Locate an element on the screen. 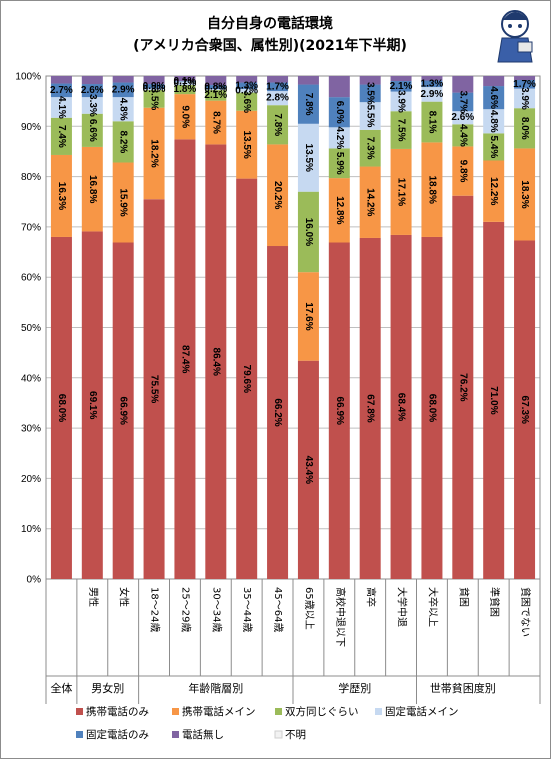  data-label: 6.6% is located at coordinates (92, 130).